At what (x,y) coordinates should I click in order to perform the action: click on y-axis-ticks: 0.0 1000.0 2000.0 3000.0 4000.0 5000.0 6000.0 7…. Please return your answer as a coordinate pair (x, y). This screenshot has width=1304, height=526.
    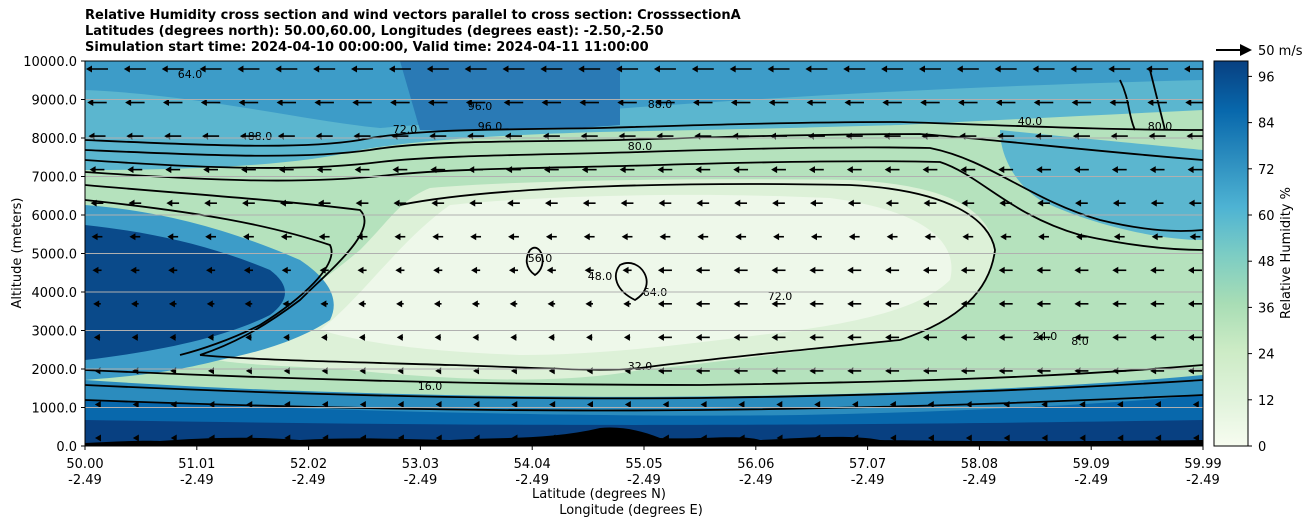
    Looking at the image, I should click on (54, 255).